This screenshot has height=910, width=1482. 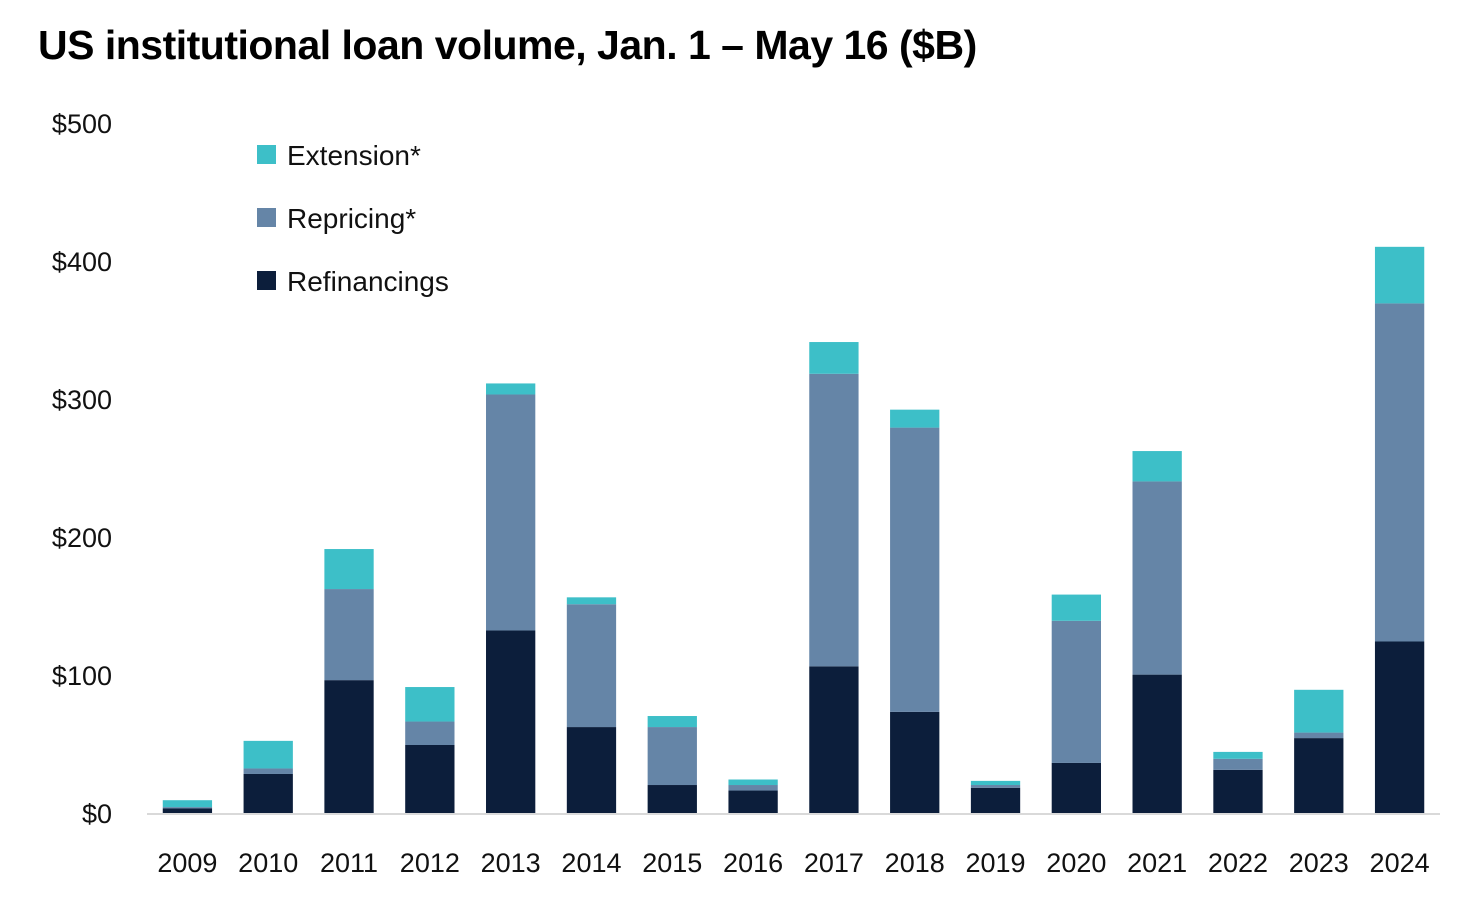 I want to click on bar-stack-2022, so click(x=1238, y=782).